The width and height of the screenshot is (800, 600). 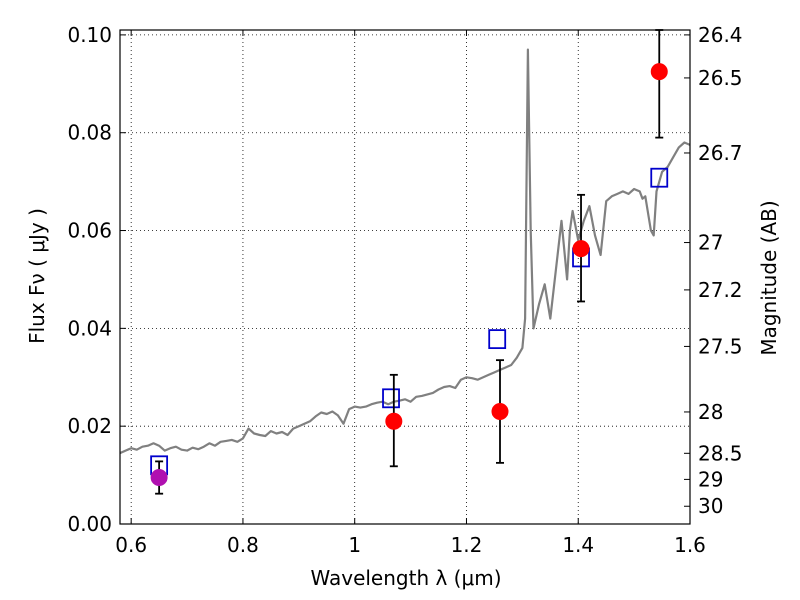 I want to click on x-tick-label: 0.6, so click(x=131, y=545).